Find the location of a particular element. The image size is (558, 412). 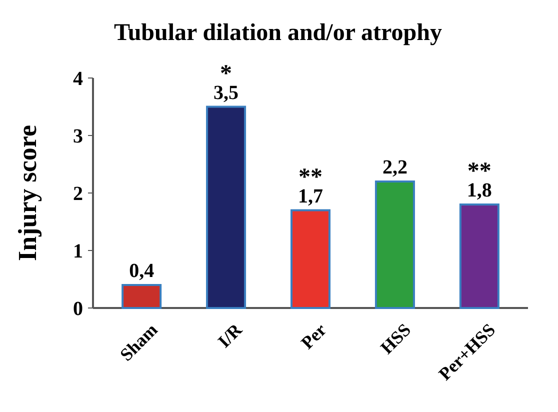

data-label: 2,2 is located at coordinates (395, 167).